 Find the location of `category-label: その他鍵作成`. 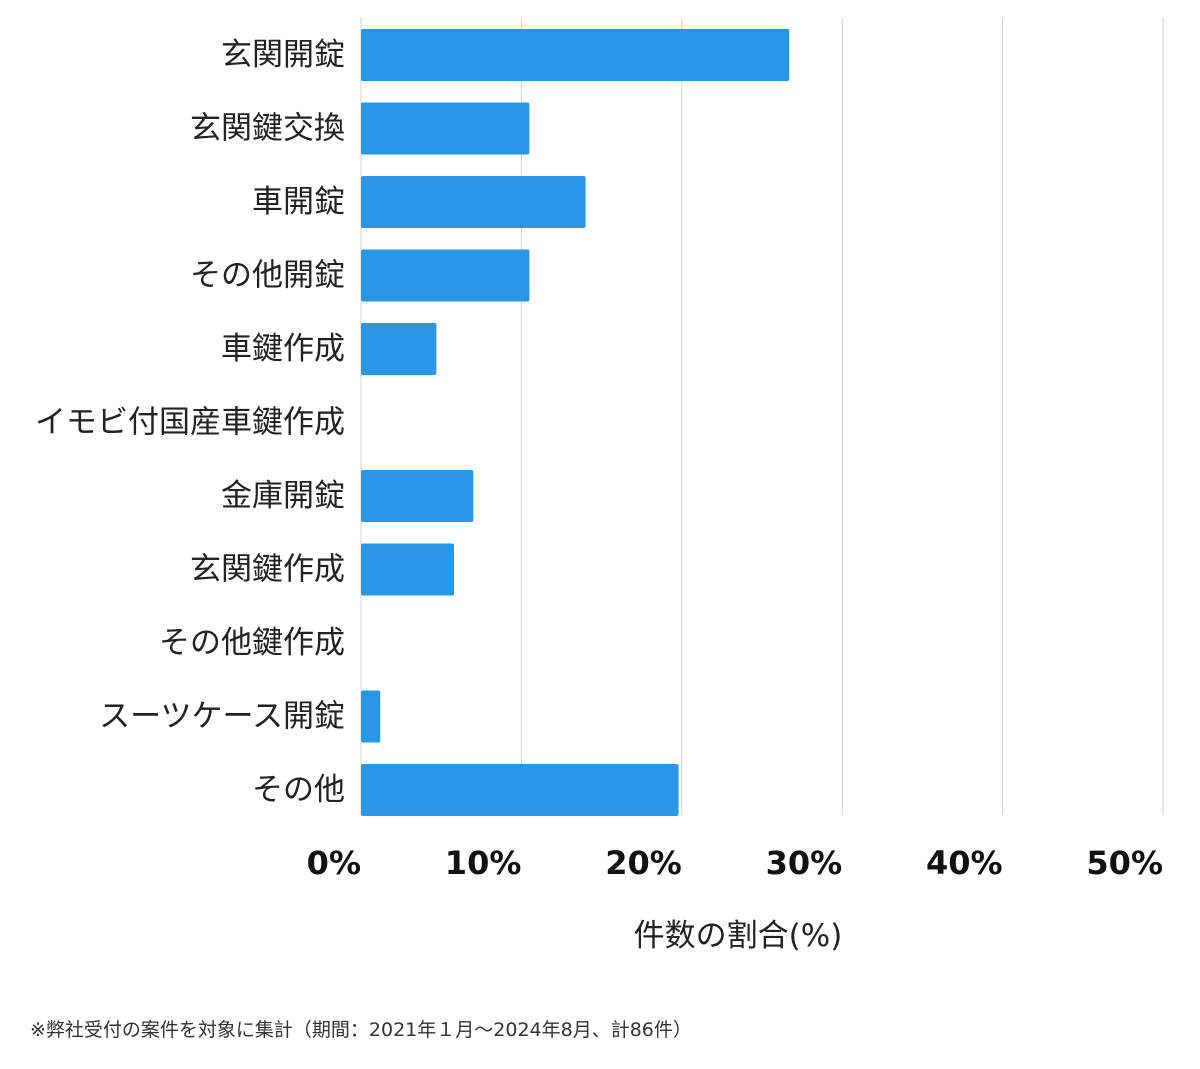

category-label: その他鍵作成 is located at coordinates (252, 643).